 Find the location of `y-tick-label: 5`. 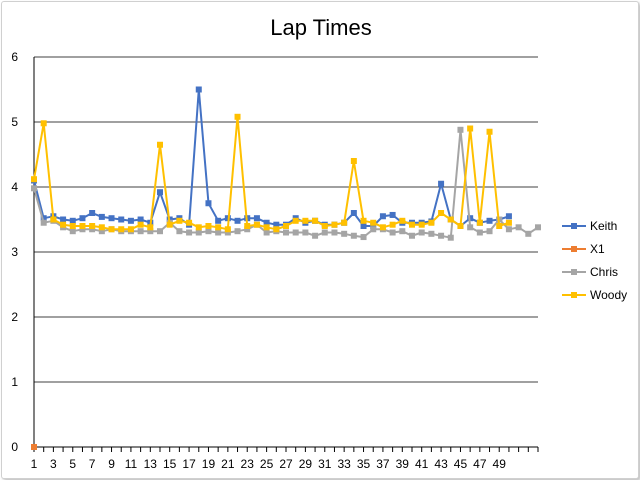

y-tick-label: 5 is located at coordinates (14, 122).